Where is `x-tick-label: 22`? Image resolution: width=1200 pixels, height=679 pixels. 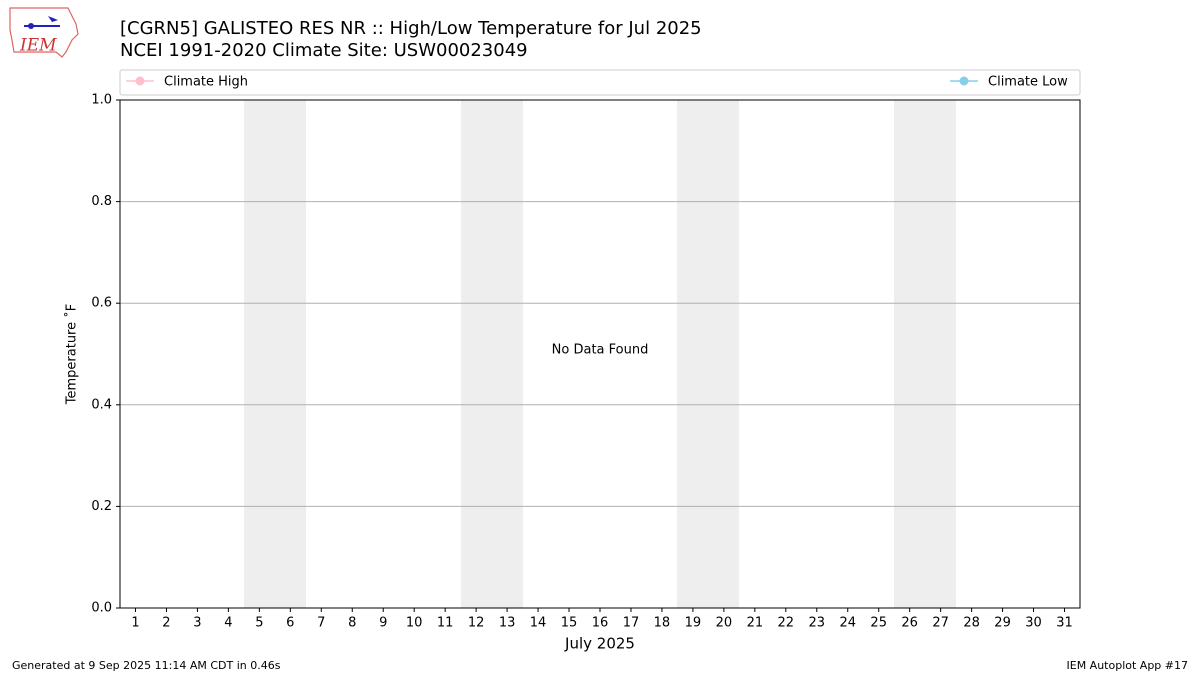 x-tick-label: 22 is located at coordinates (786, 623).